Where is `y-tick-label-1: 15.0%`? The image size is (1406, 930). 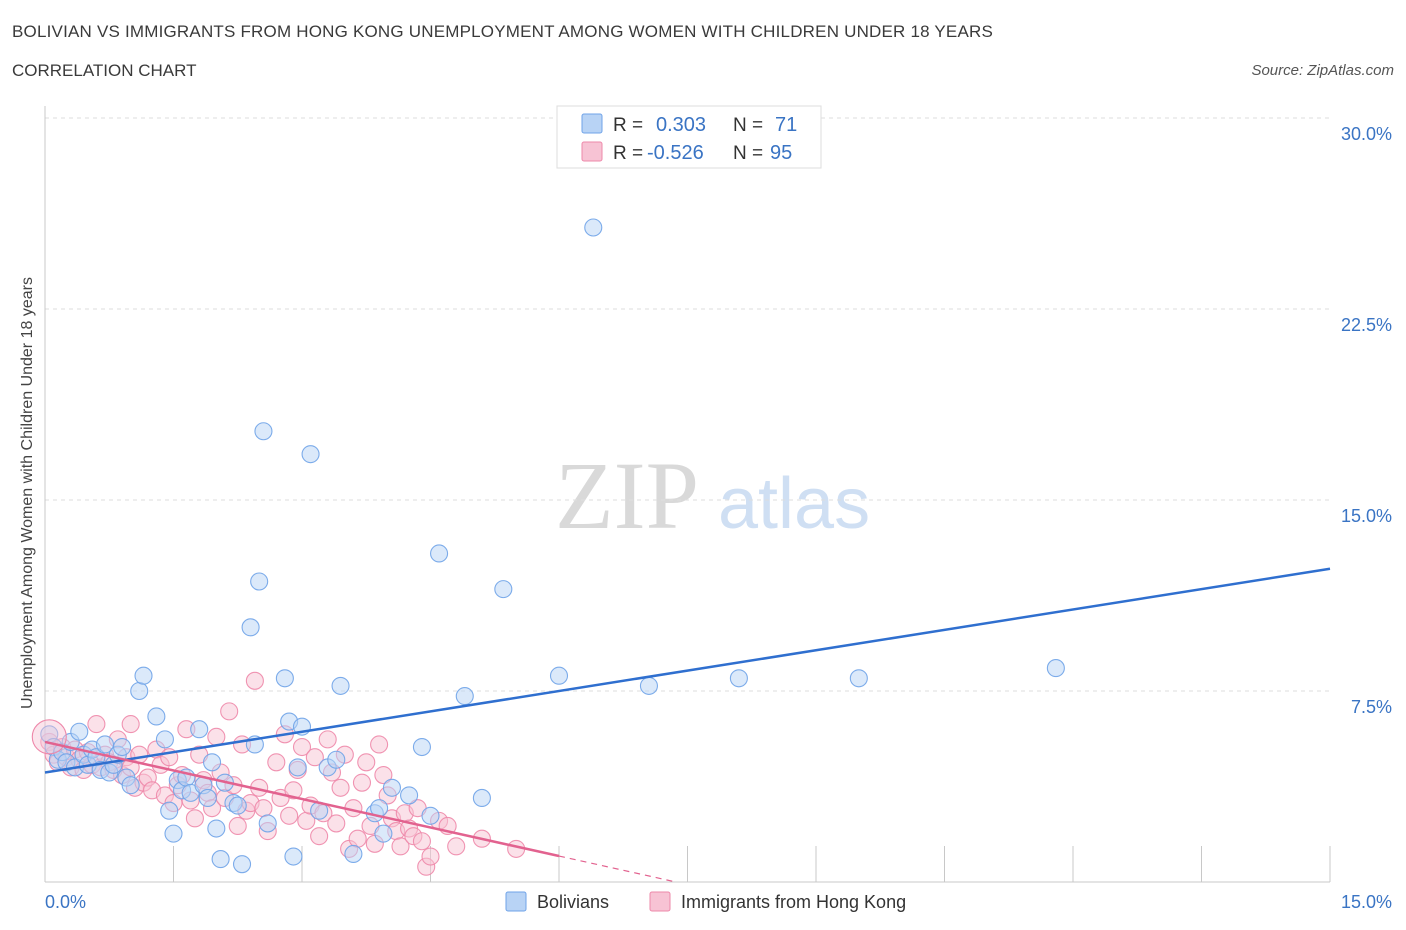 y-tick-label-1: 15.0% is located at coordinates (1366, 516).